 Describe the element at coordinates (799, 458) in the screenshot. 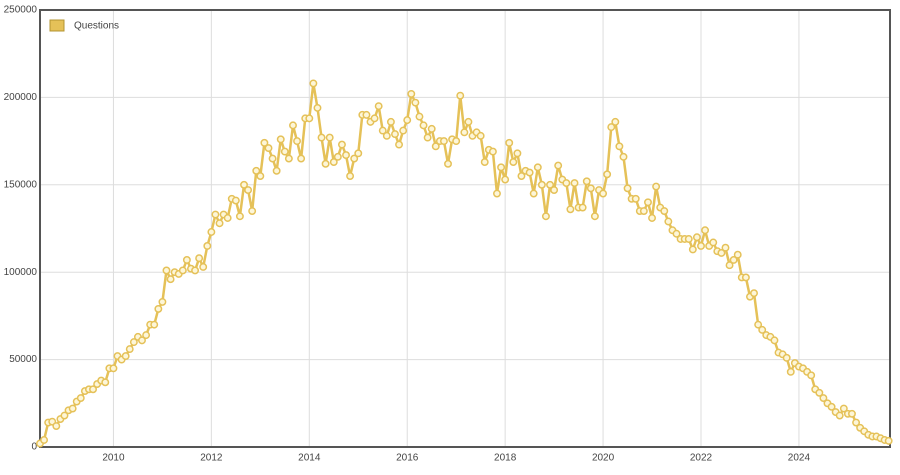

I see `x-tick-label: 2024` at that location.